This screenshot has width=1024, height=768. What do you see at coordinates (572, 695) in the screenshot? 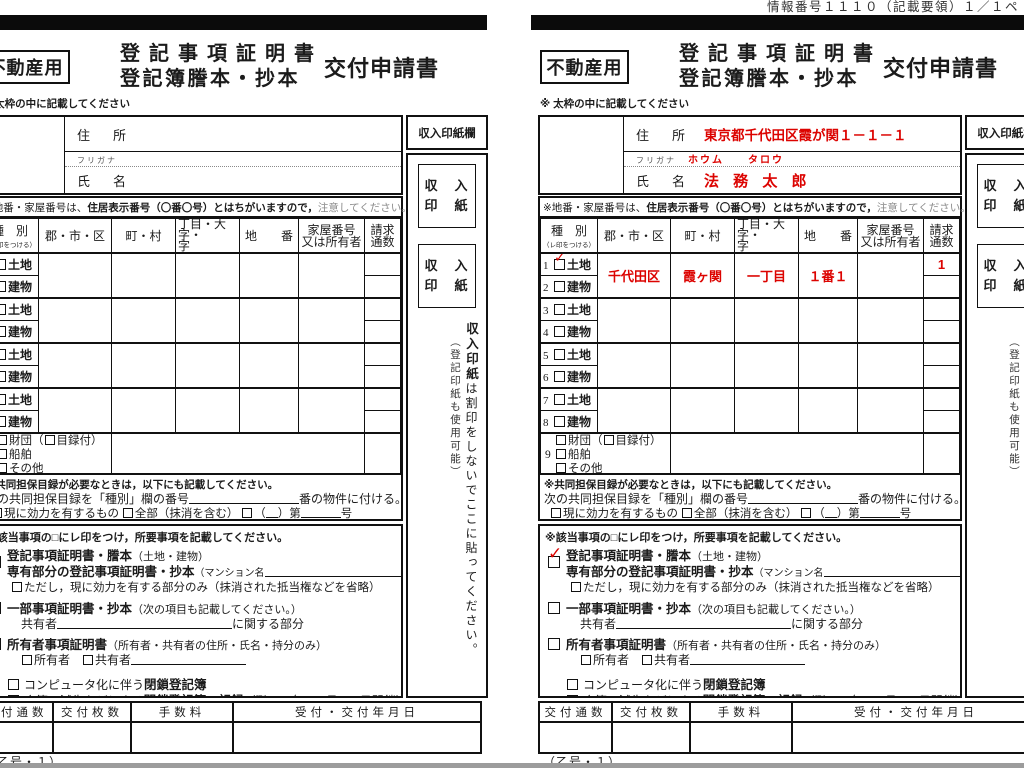
I see `merger-closed-checkbox` at bounding box center [572, 695].